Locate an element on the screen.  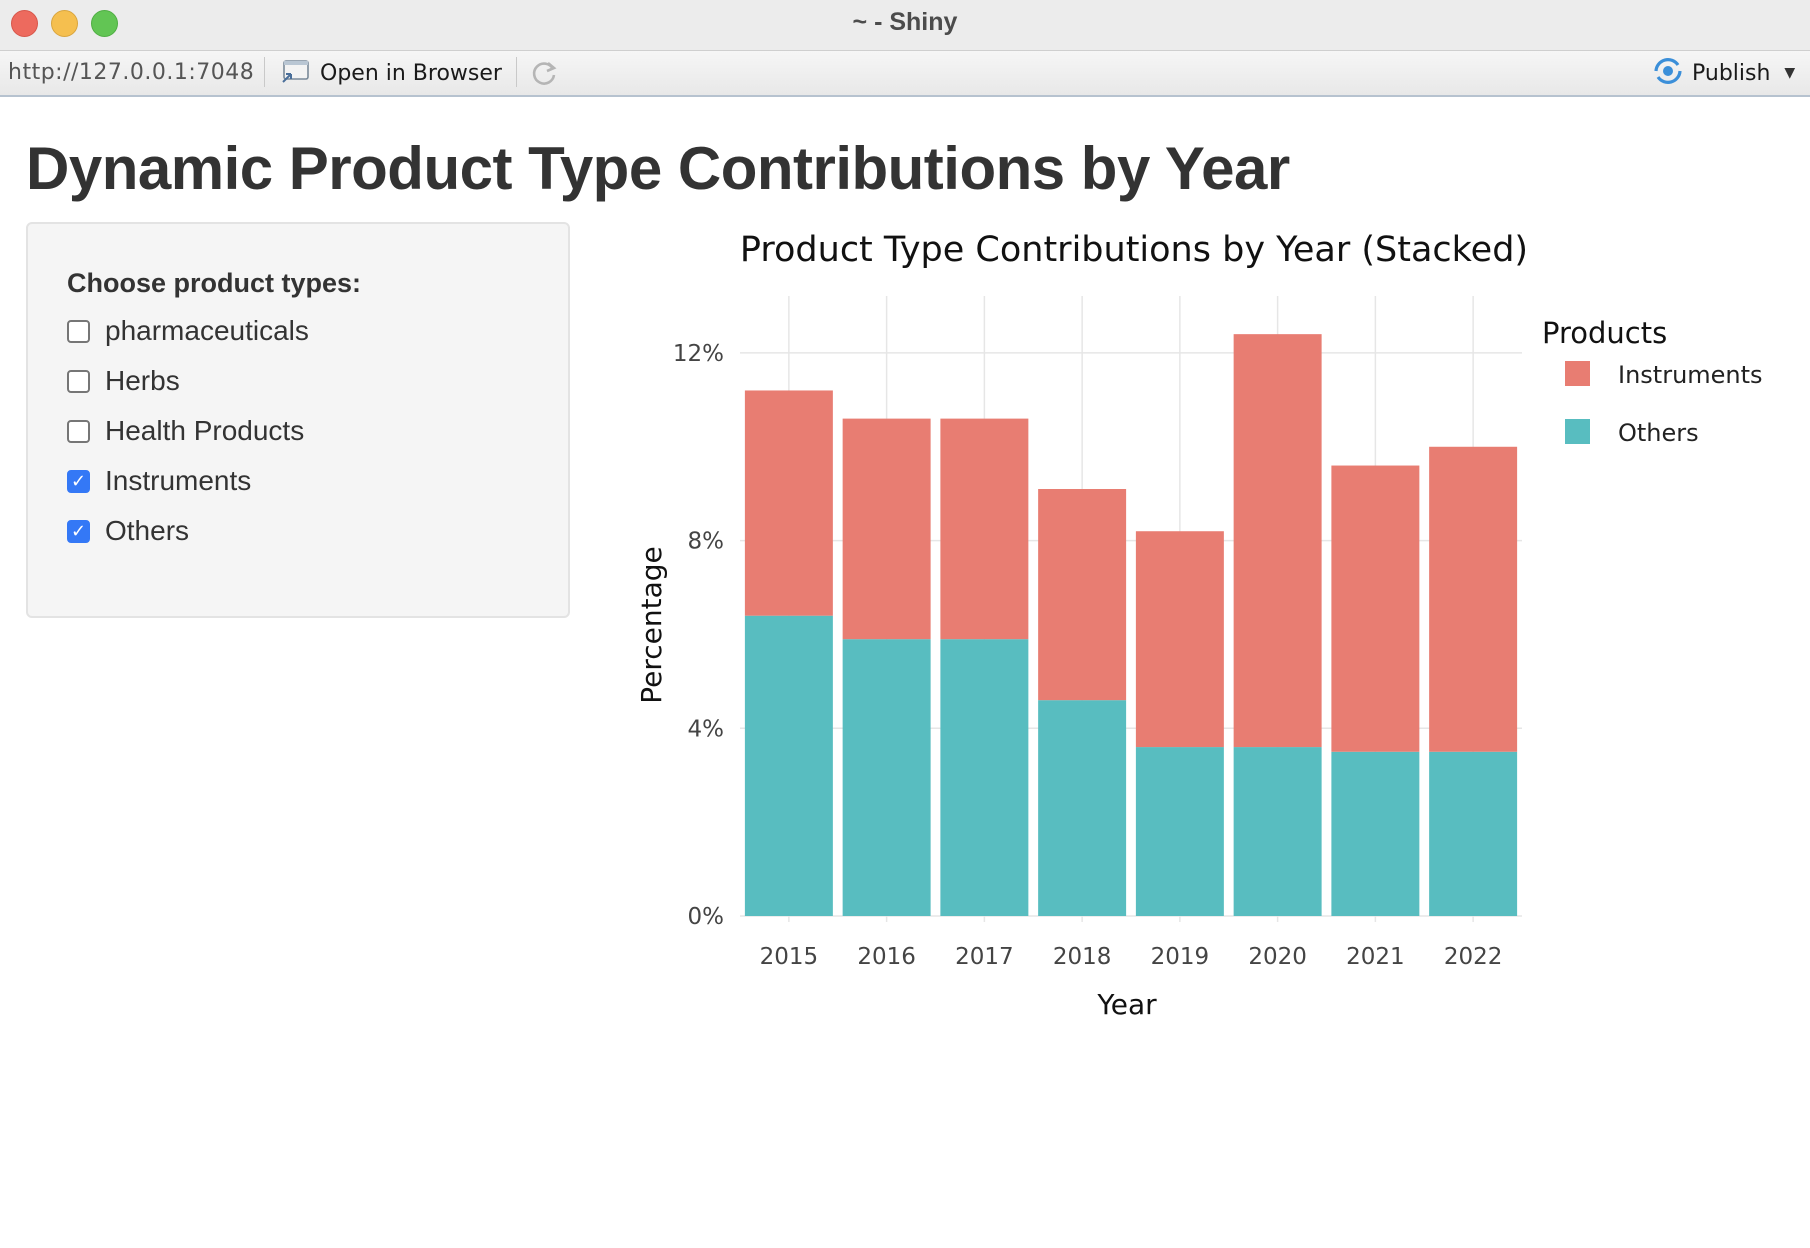
checkbox-label: Health Products is located at coordinates (205, 430).